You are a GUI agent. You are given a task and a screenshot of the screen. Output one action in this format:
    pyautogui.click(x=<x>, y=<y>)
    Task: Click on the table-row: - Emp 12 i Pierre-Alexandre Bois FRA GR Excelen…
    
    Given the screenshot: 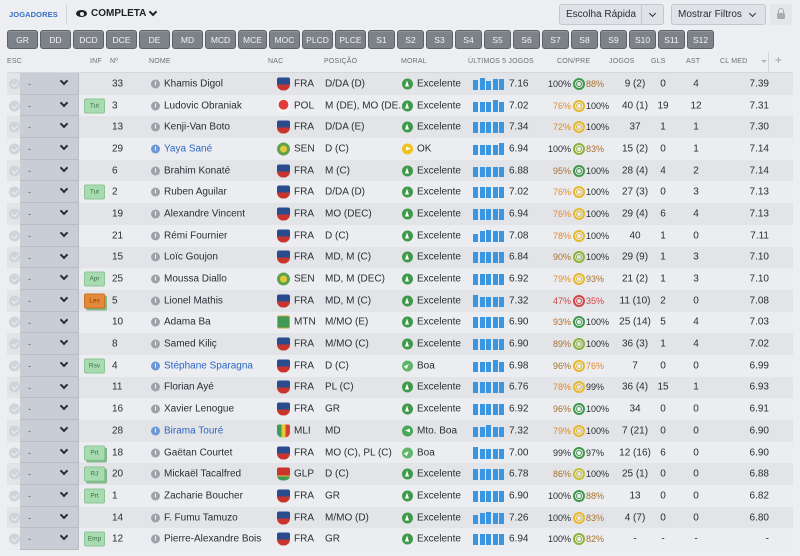 What is the action you would take?
    pyautogui.click(x=400, y=539)
    